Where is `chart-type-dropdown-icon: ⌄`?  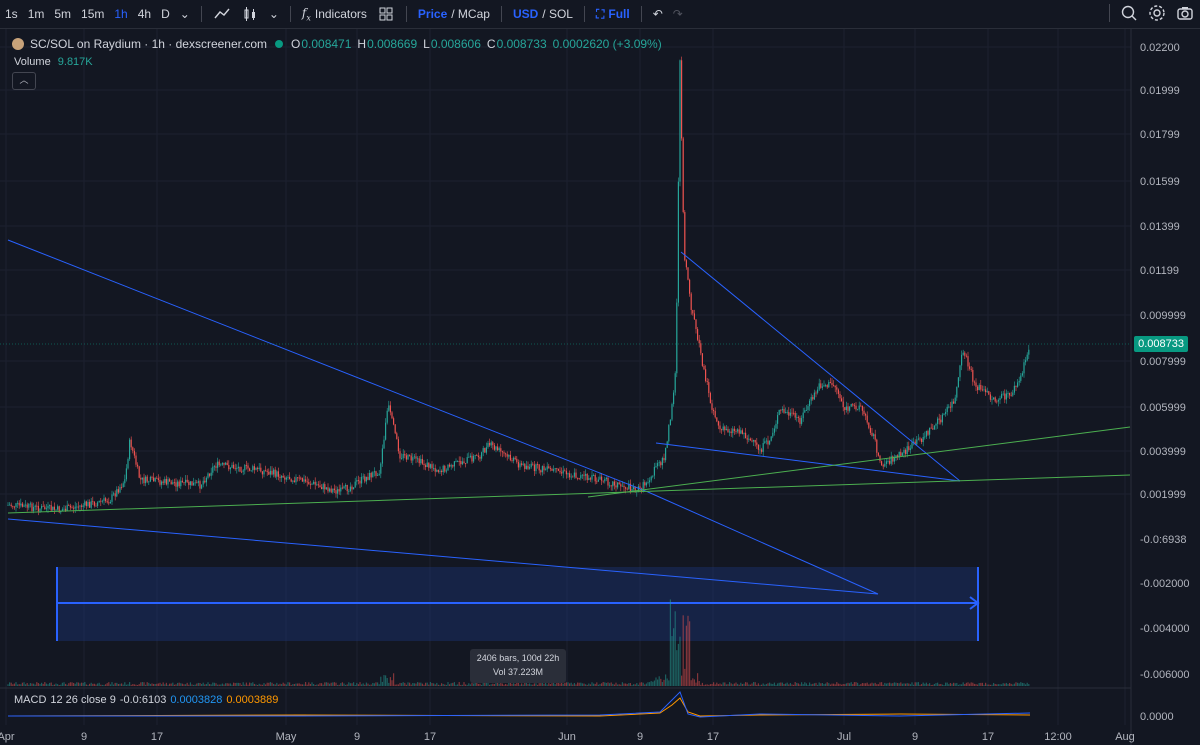
chart-type-dropdown-icon: ⌄ is located at coordinates (273, 14).